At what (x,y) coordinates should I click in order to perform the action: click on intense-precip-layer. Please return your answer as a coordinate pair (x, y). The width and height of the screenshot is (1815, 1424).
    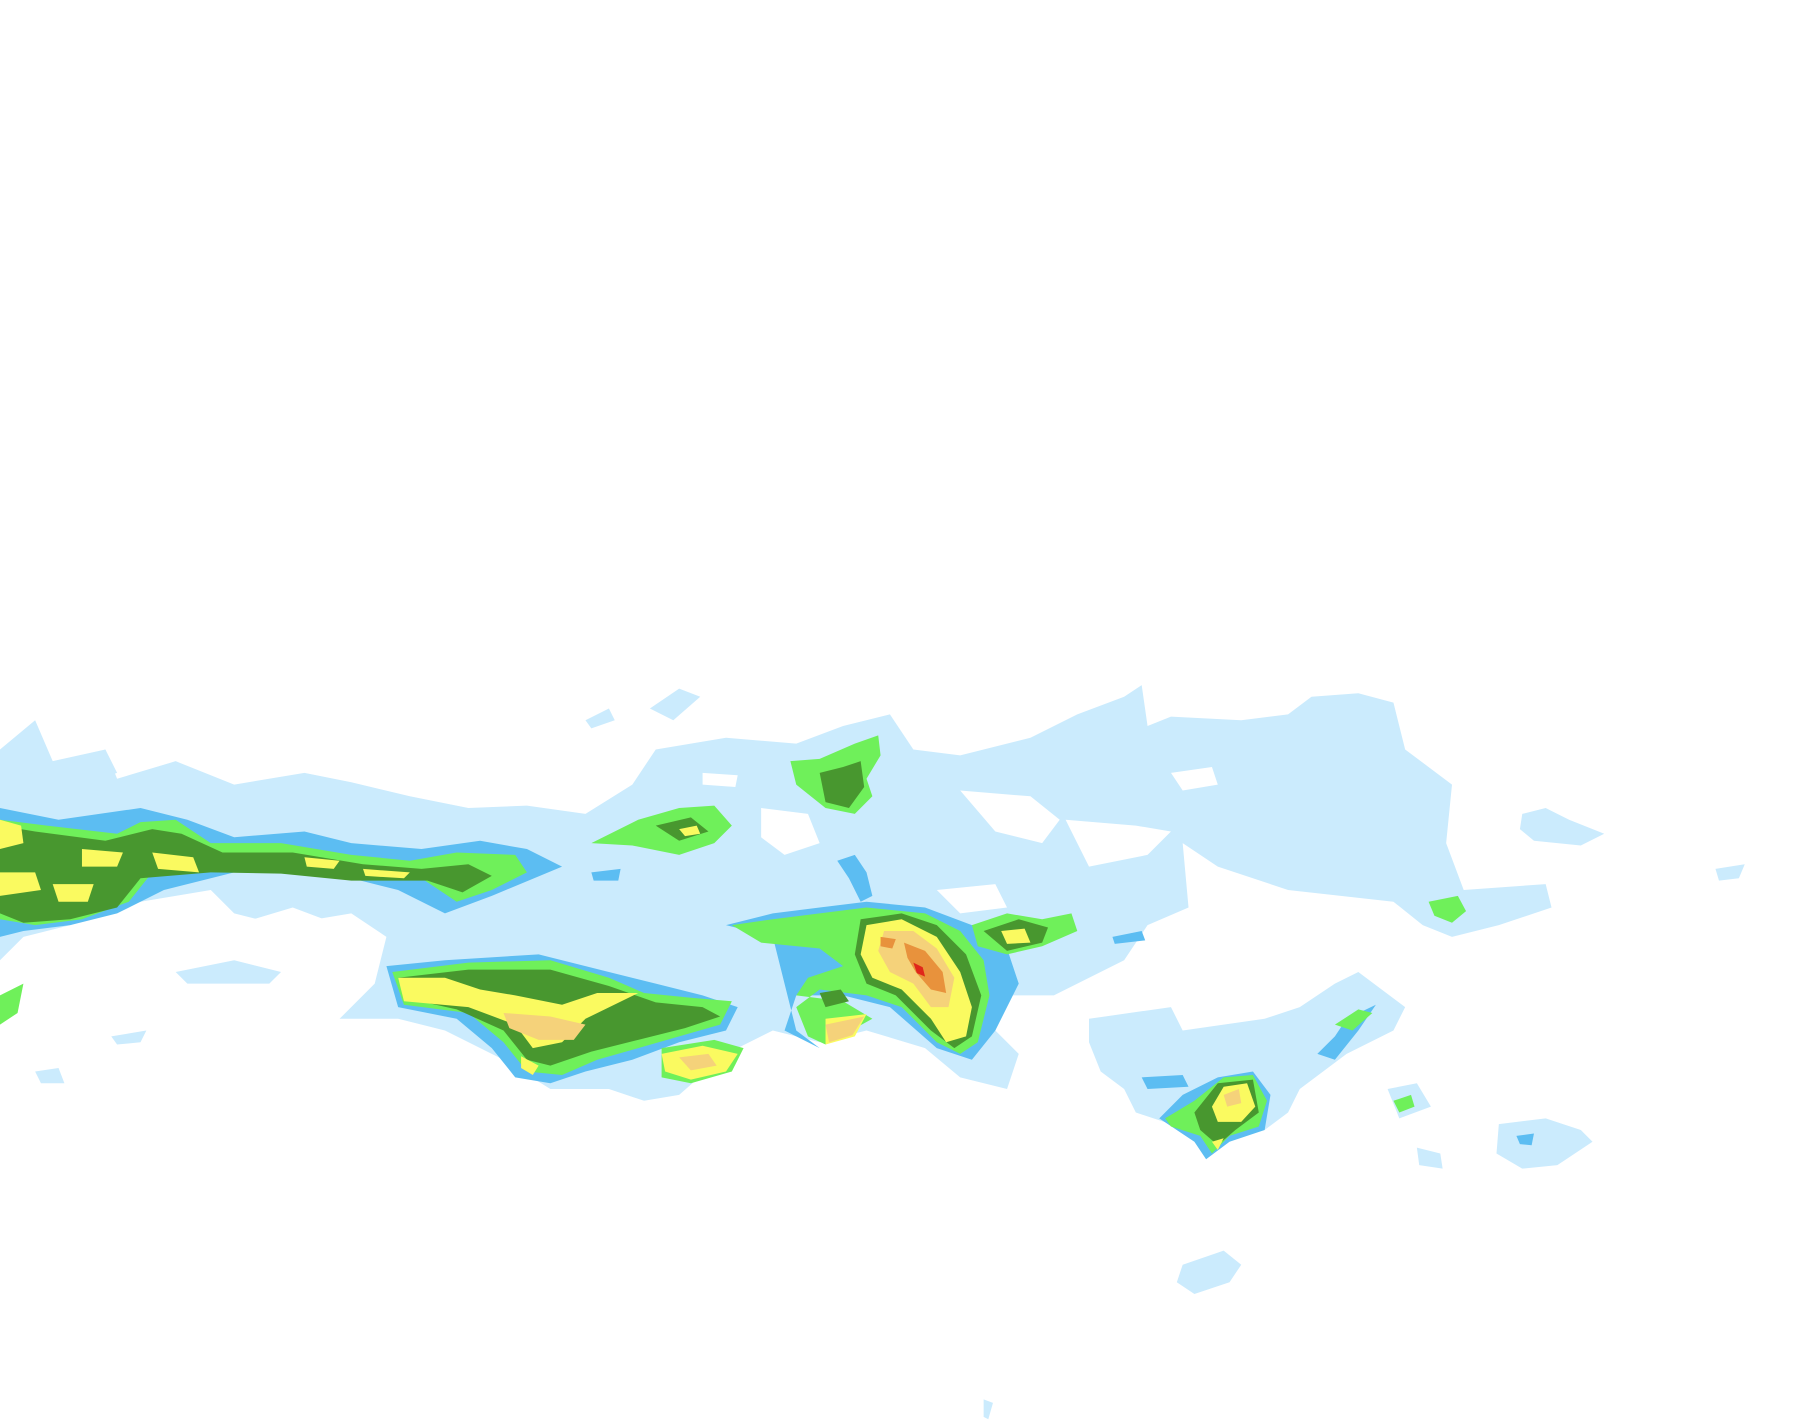
    Looking at the image, I should click on (913, 965).